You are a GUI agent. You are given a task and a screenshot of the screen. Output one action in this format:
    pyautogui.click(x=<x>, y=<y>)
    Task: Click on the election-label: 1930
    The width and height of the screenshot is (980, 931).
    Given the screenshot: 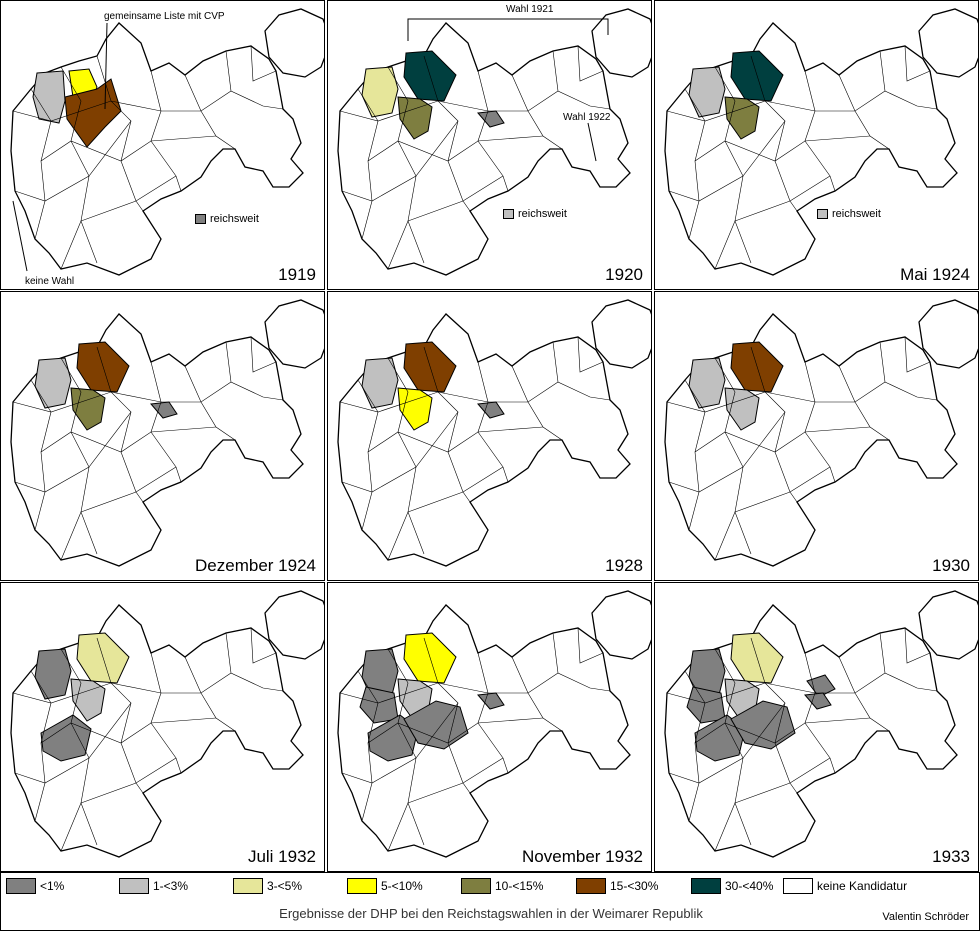 What is the action you would take?
    pyautogui.click(x=951, y=565)
    